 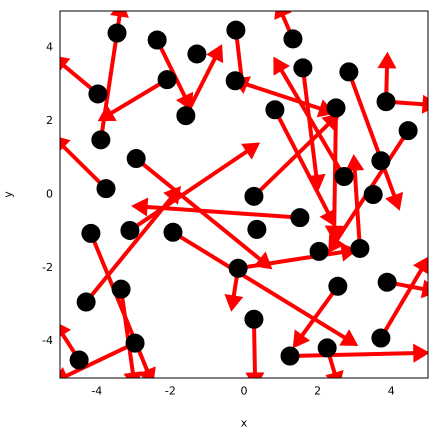 I want to click on y-tick-label: 4, so click(x=49, y=47).